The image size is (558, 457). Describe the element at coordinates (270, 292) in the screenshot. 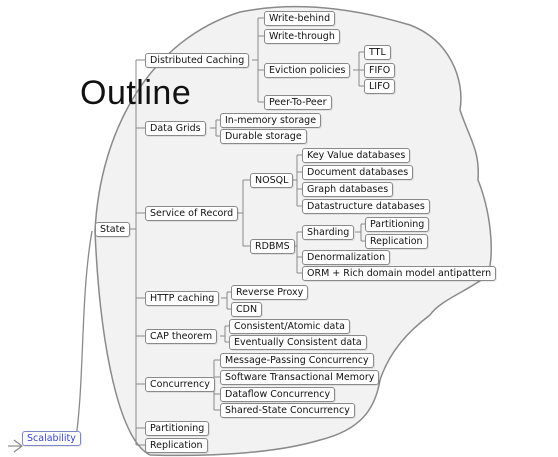

I see `node-reverse-proxy: Reverse Proxy` at that location.